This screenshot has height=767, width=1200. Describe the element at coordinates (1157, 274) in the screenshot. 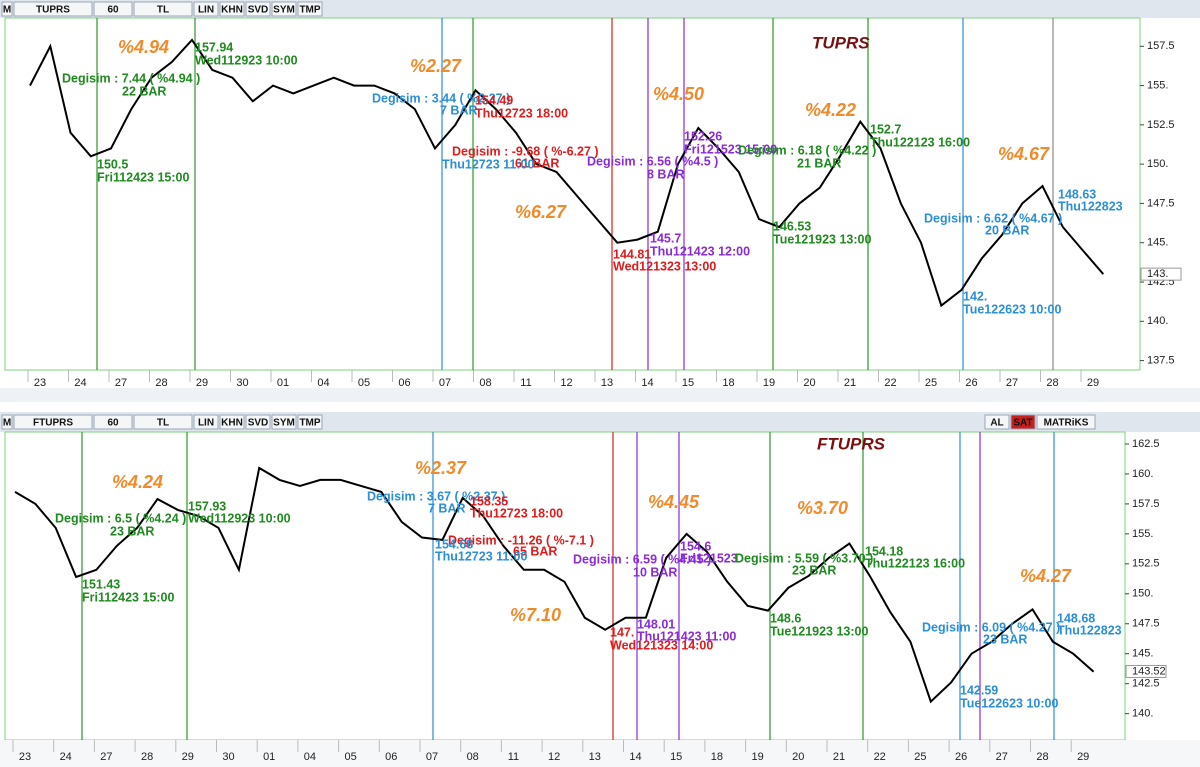

I see `last-price-label: 143.` at that location.